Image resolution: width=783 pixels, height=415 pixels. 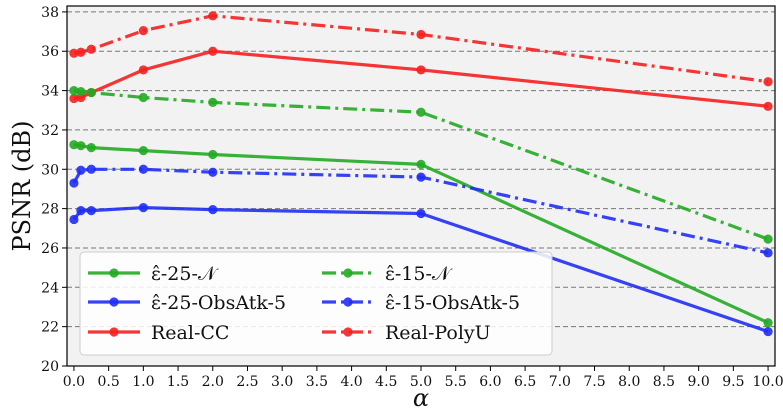 I want to click on y-tick-label: 36, so click(x=50, y=52).